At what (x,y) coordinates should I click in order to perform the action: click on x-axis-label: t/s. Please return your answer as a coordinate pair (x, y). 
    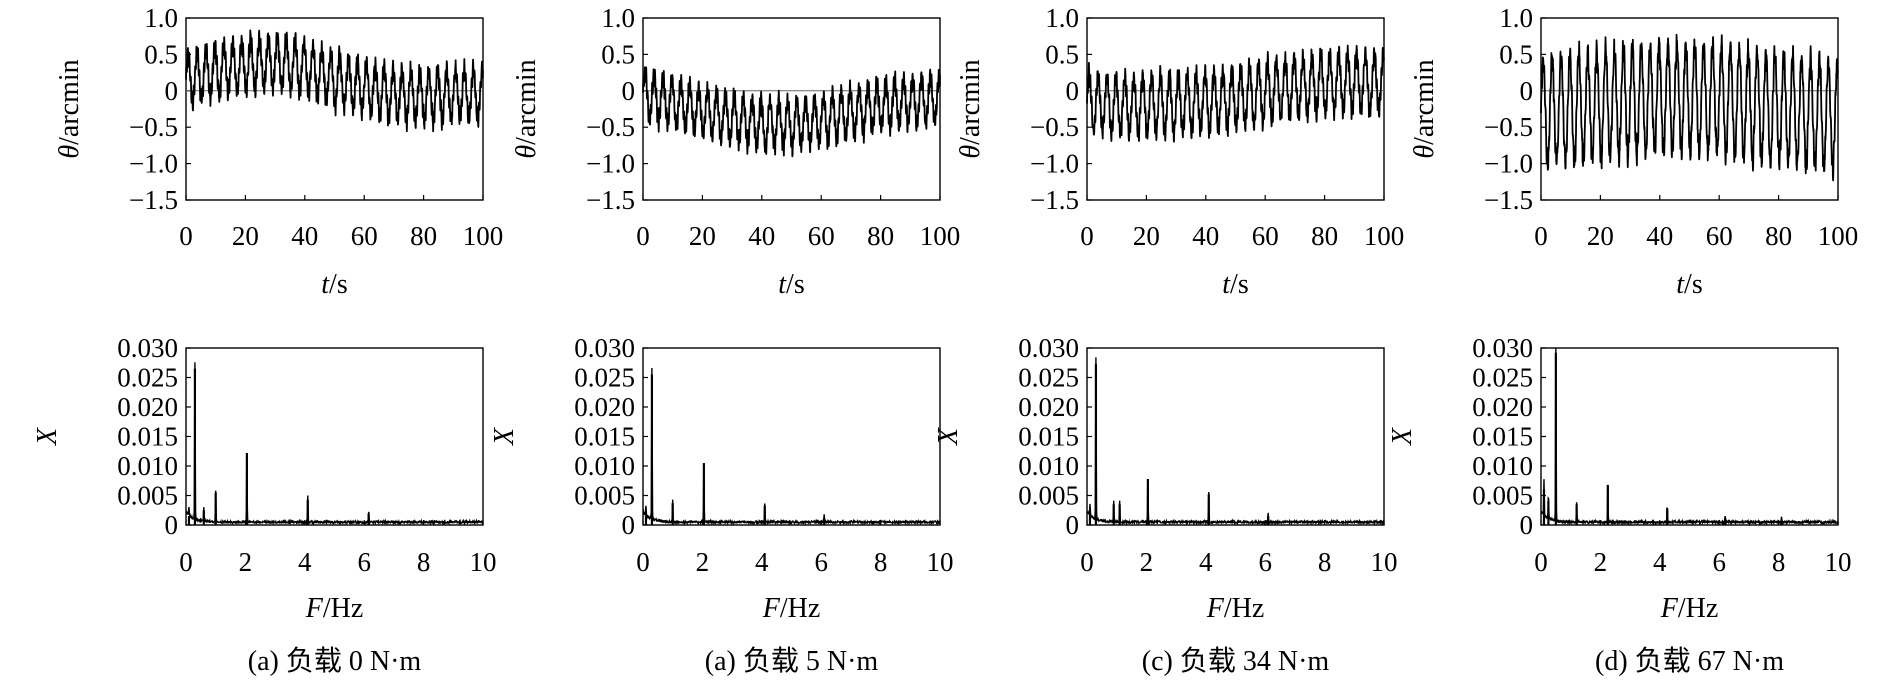
    Looking at the image, I should click on (791, 284).